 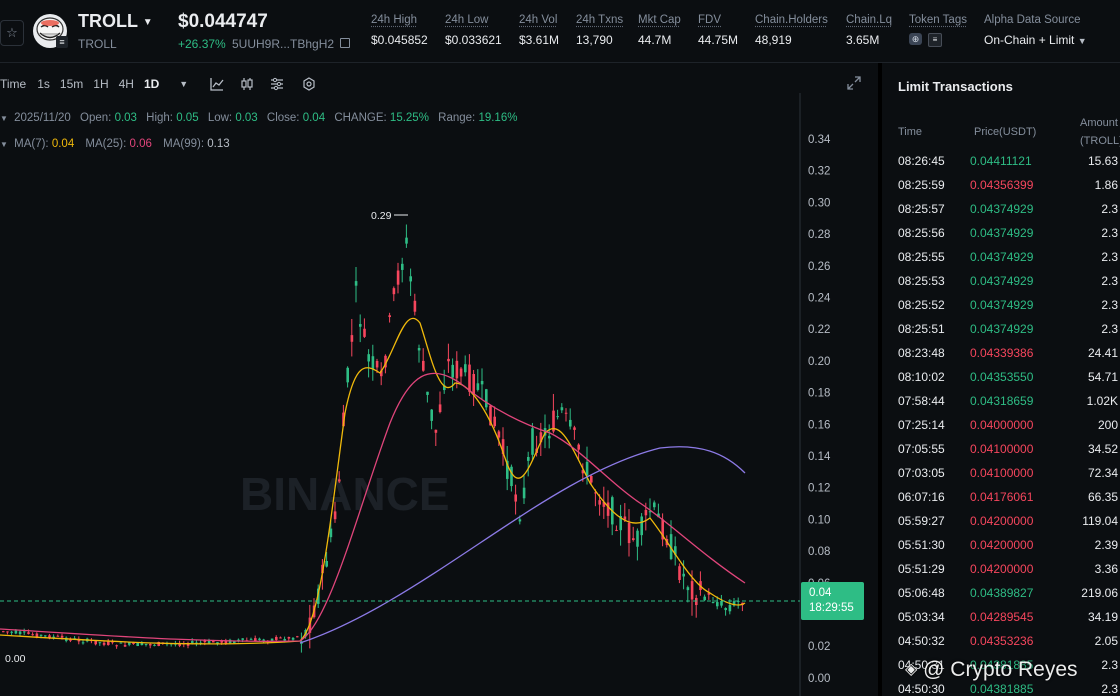 I want to click on tx-time: 08:25:52, so click(x=921, y=305).